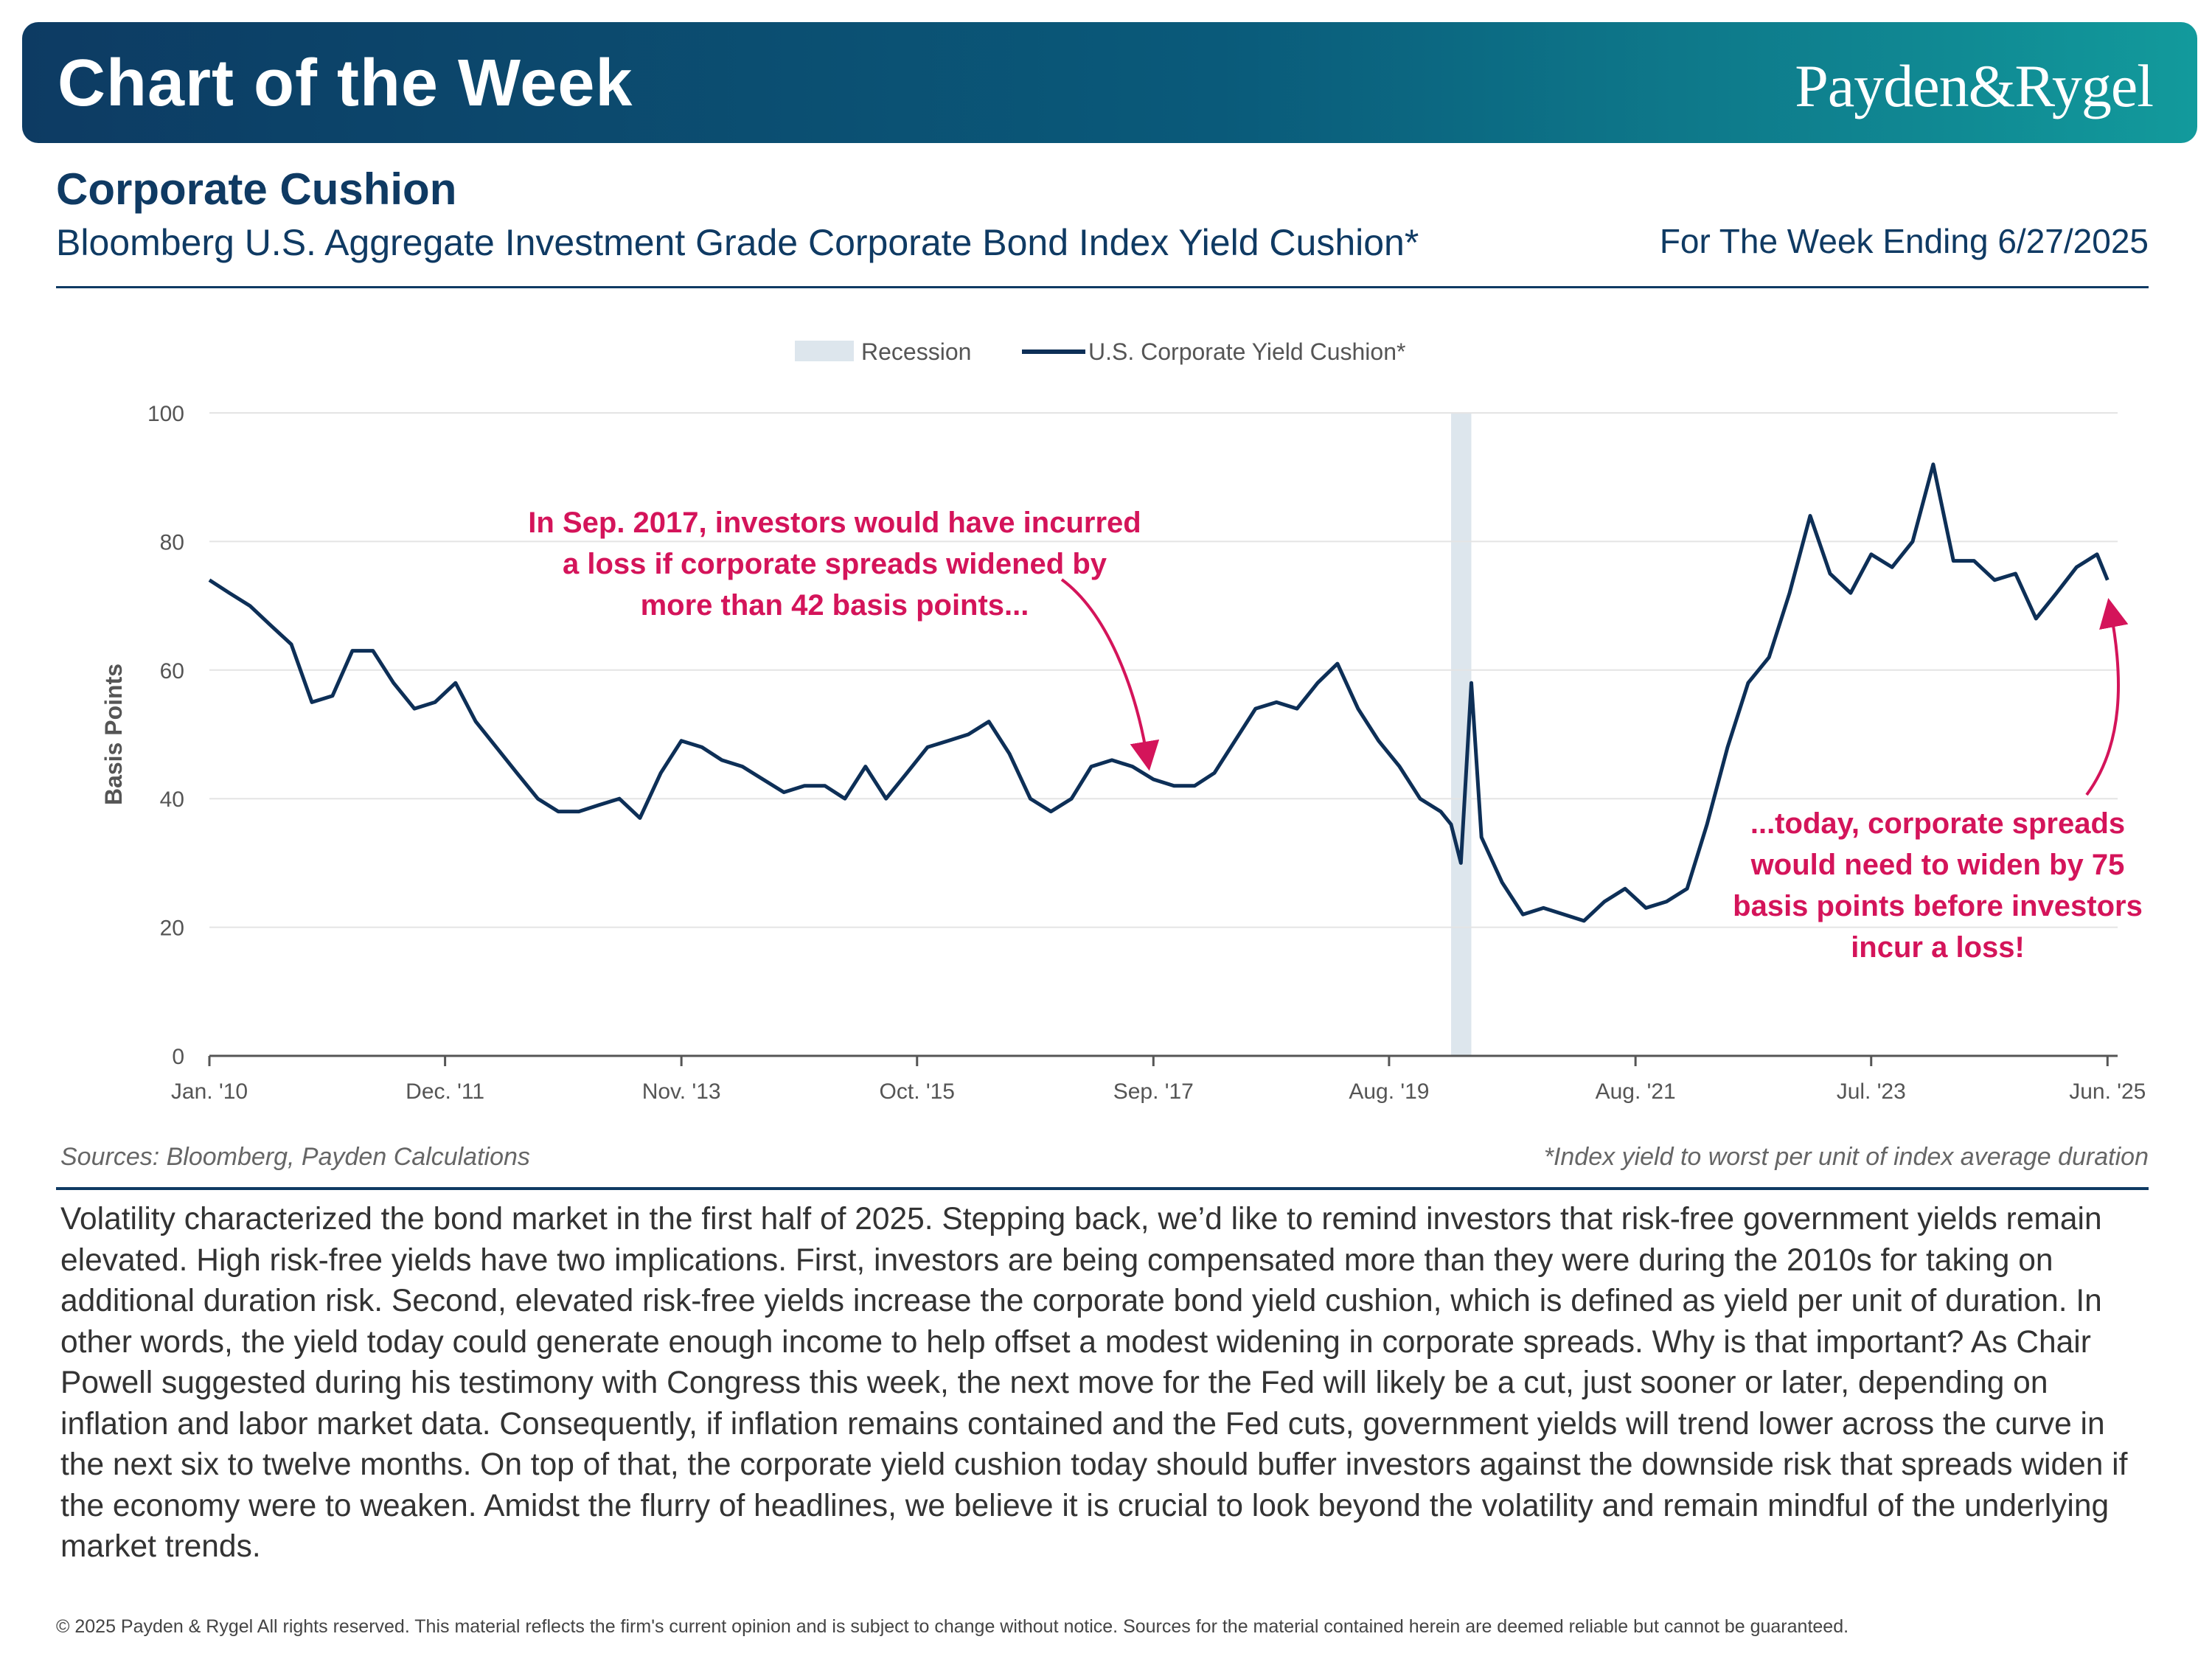 Image resolution: width=2212 pixels, height=1659 pixels. Describe the element at coordinates (178, 1057) in the screenshot. I see `y-tick-label: 0` at that location.